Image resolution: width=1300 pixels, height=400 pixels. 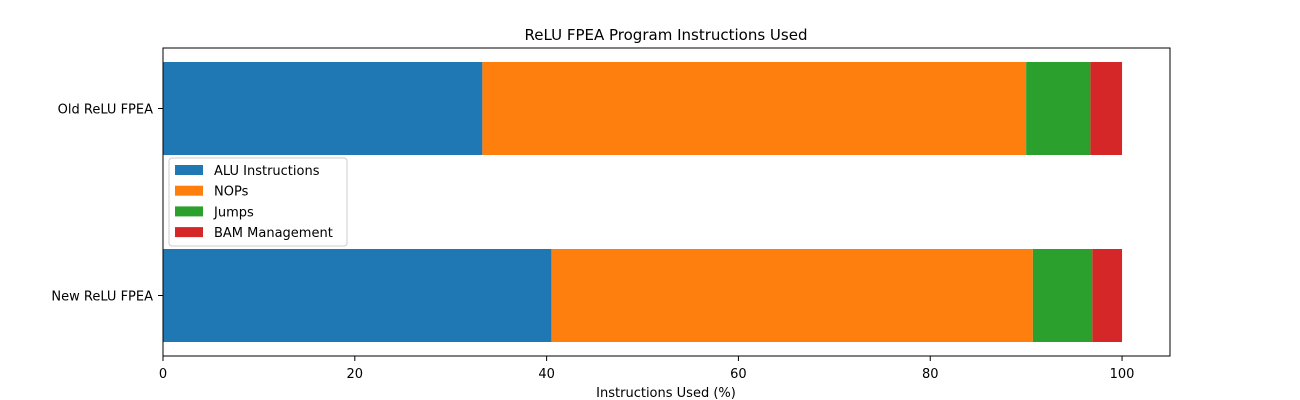 I want to click on legend-label: ALU Instructions, so click(x=267, y=171).